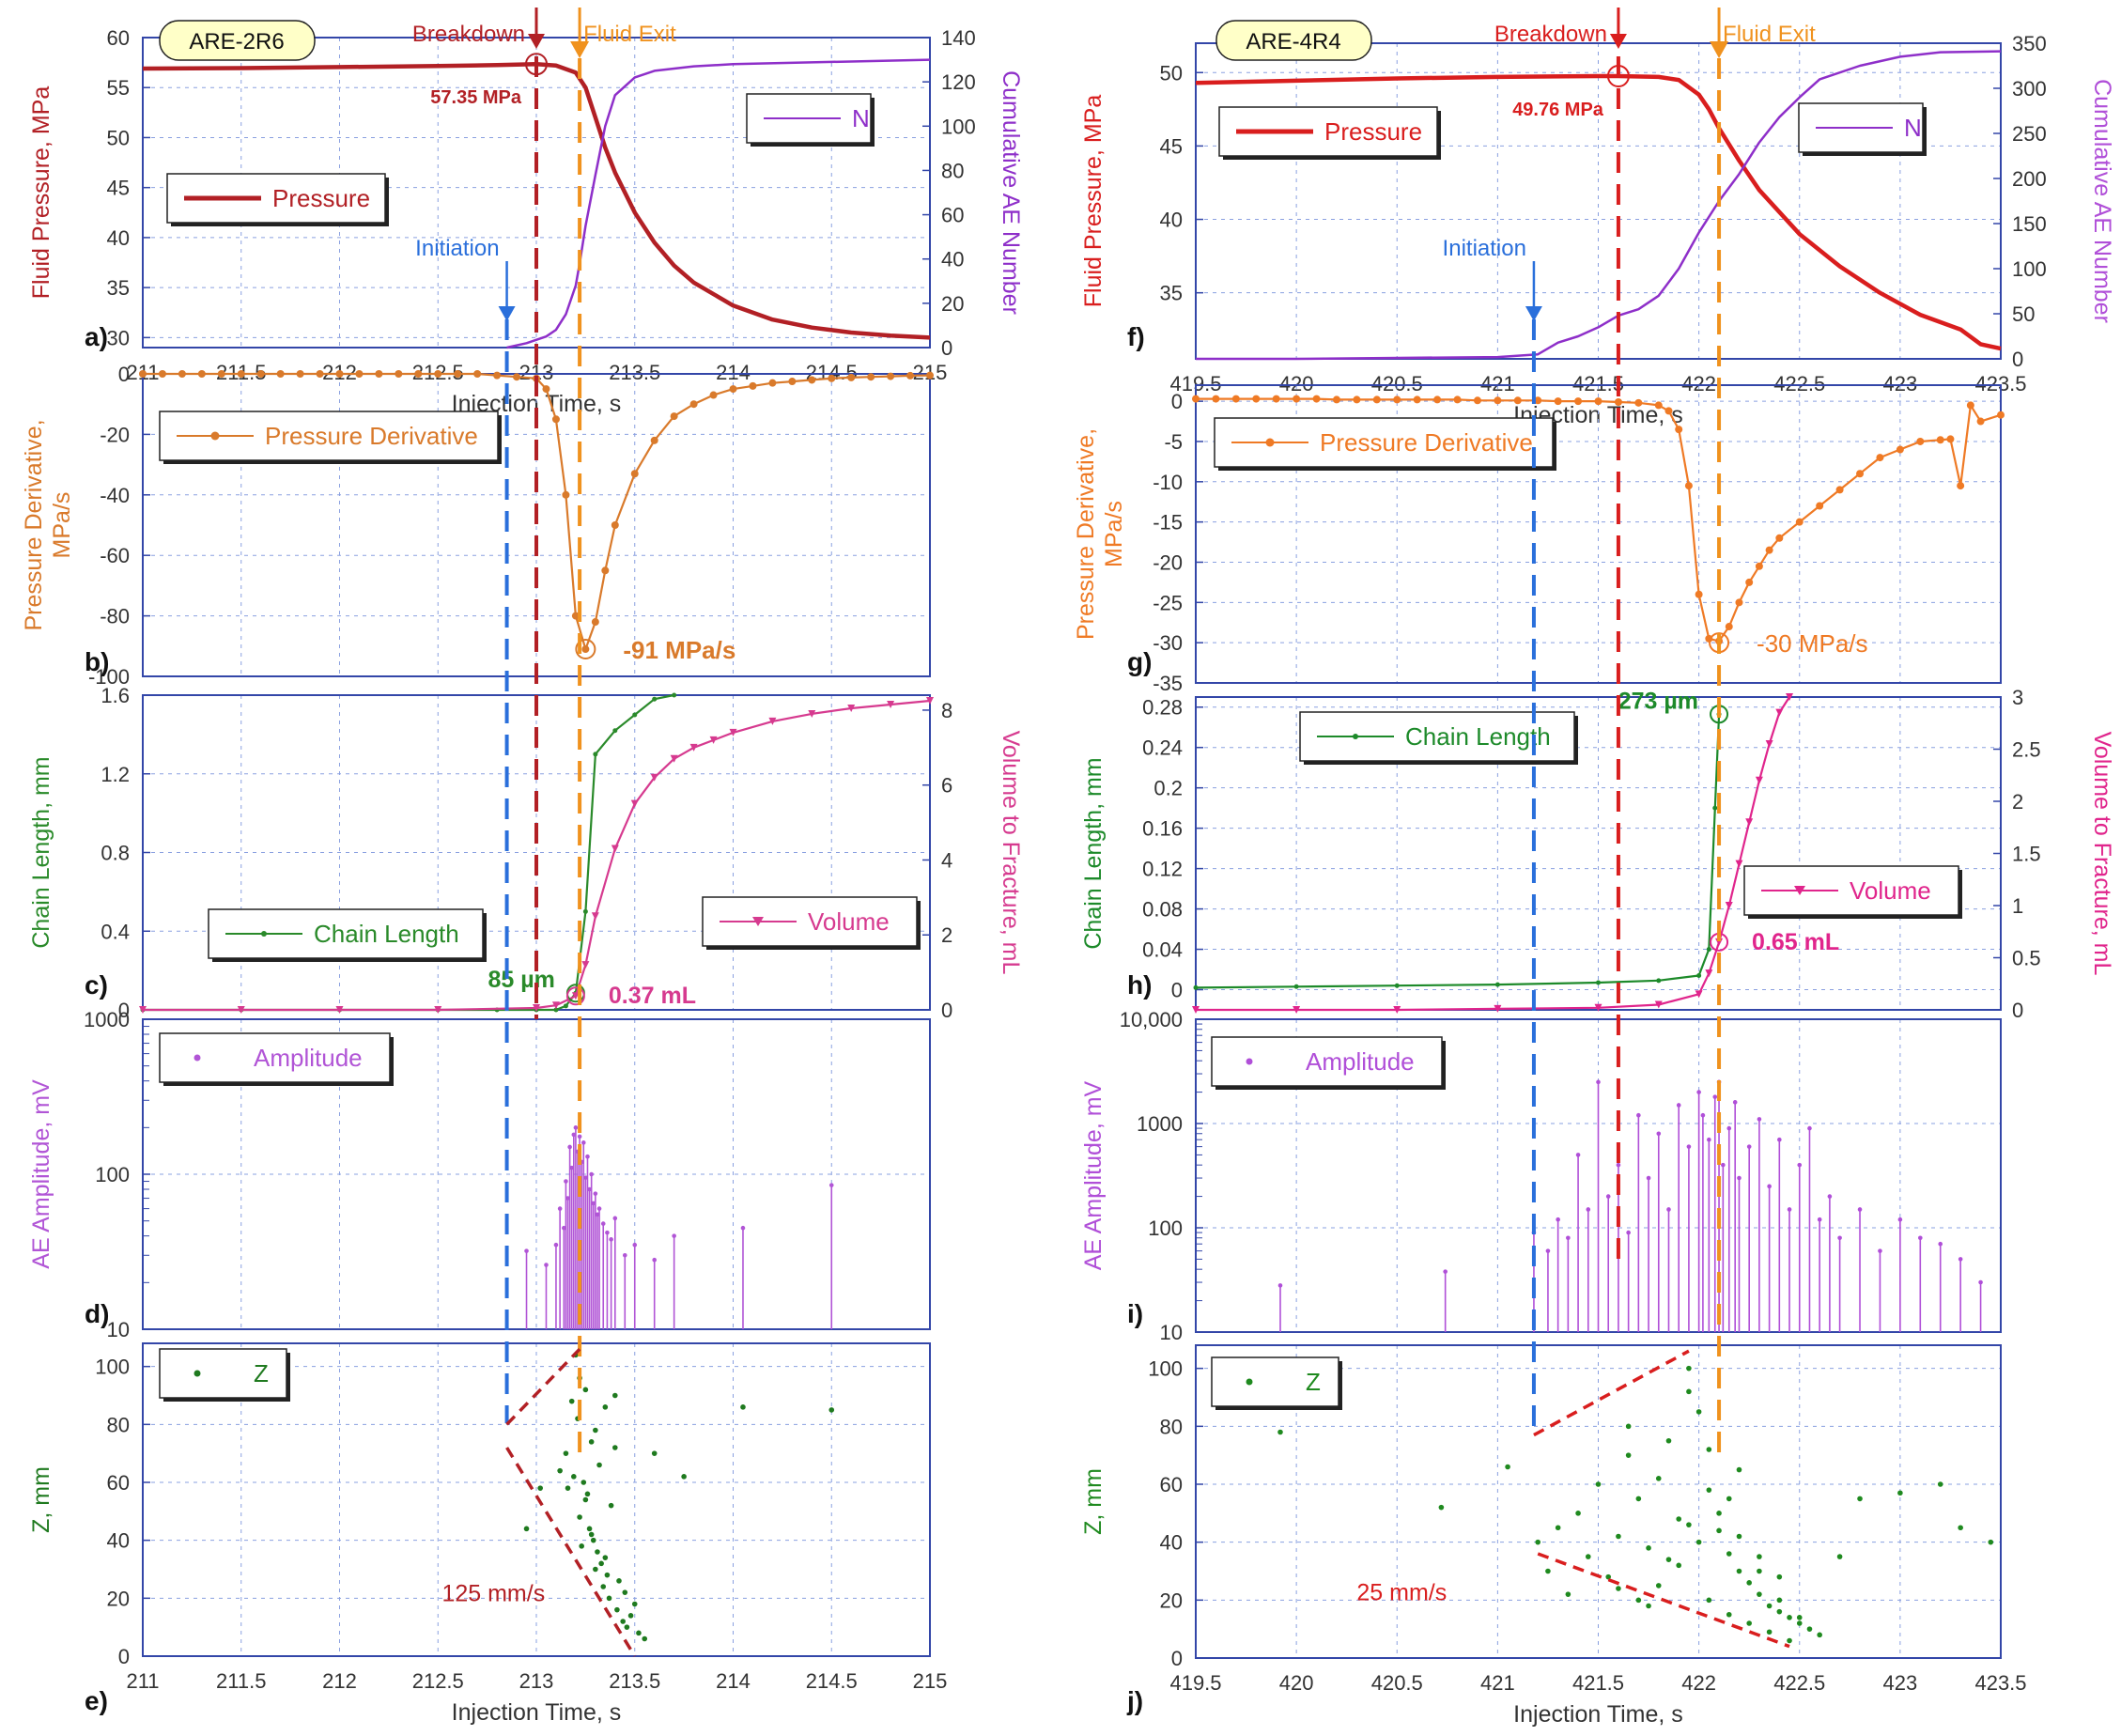 The height and width of the screenshot is (1736, 2121). I want to click on panel-label: a), so click(96, 336).